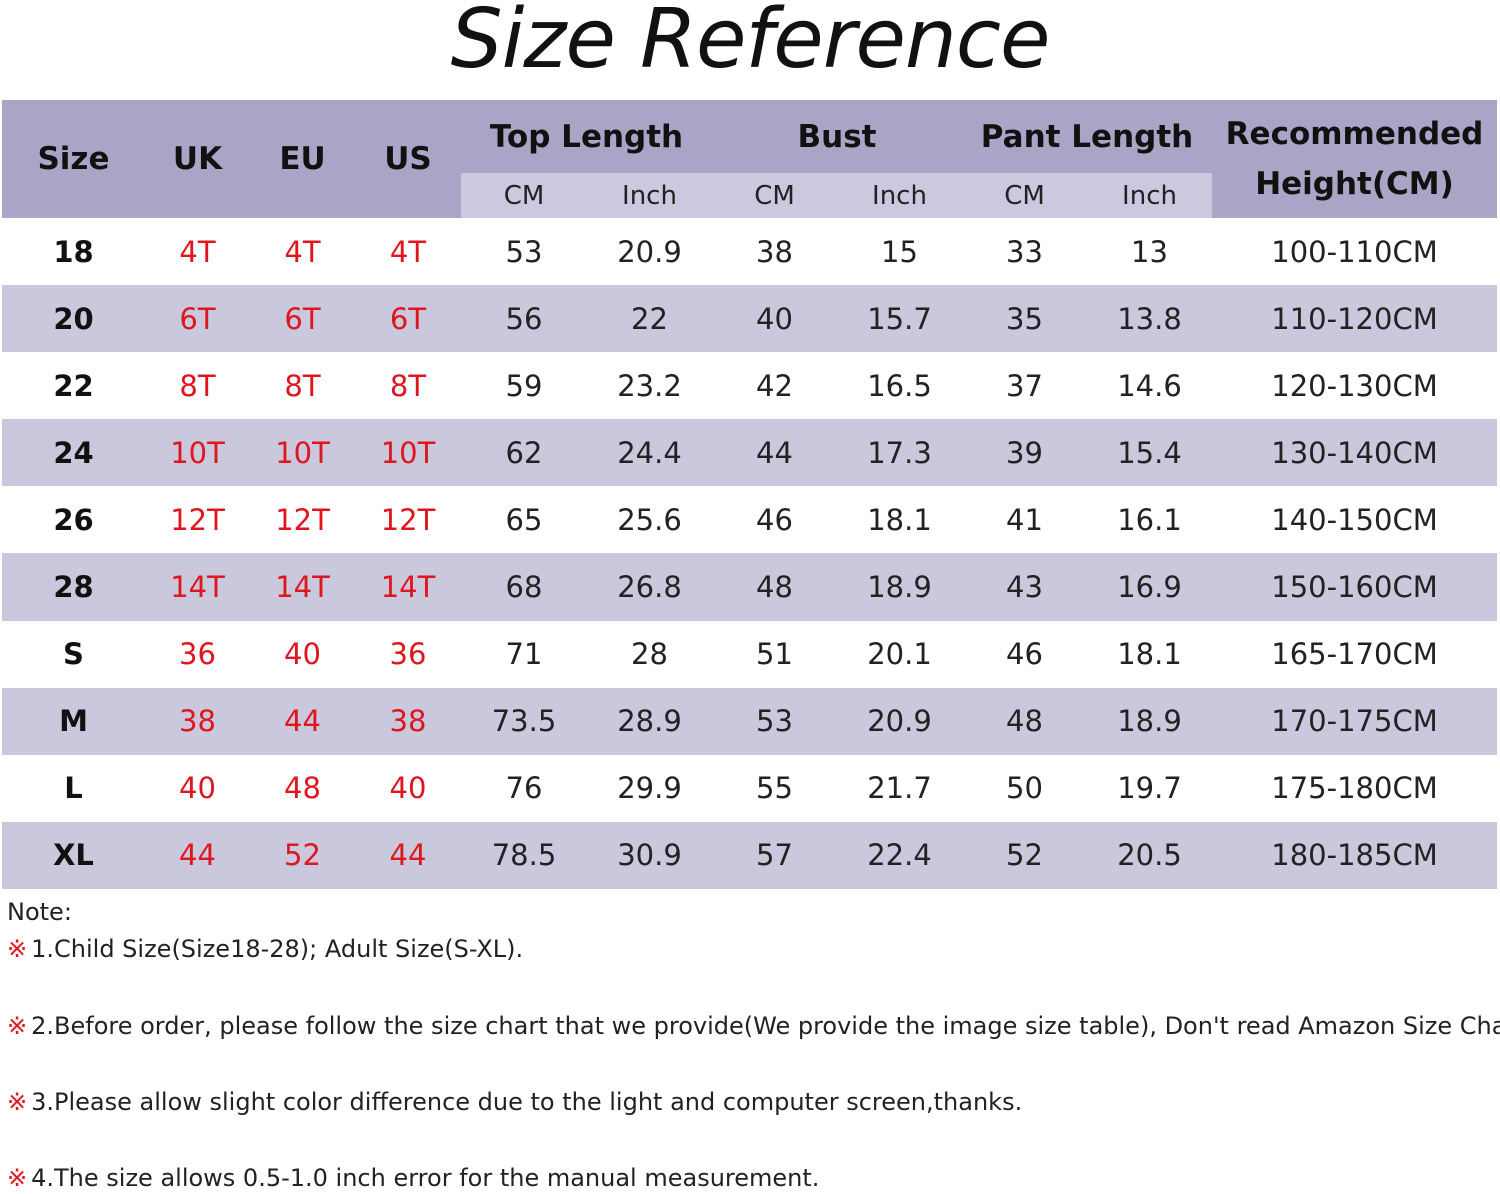 This screenshot has height=1194, width=1500. Describe the element at coordinates (197, 318) in the screenshot. I see `cell-uk: 6T` at that location.